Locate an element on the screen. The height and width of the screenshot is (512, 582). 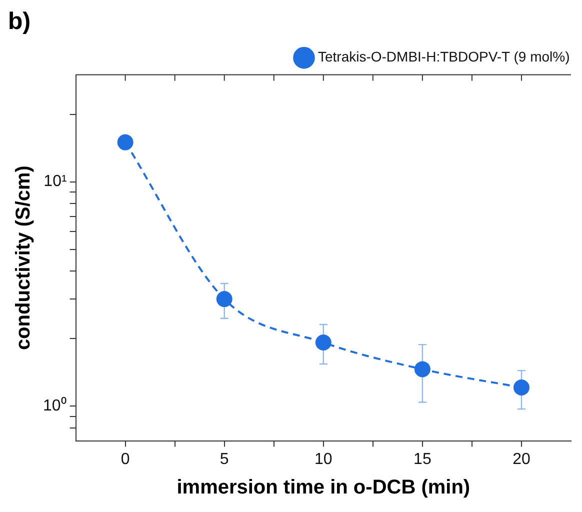
x-tick-label: 15 is located at coordinates (423, 459).